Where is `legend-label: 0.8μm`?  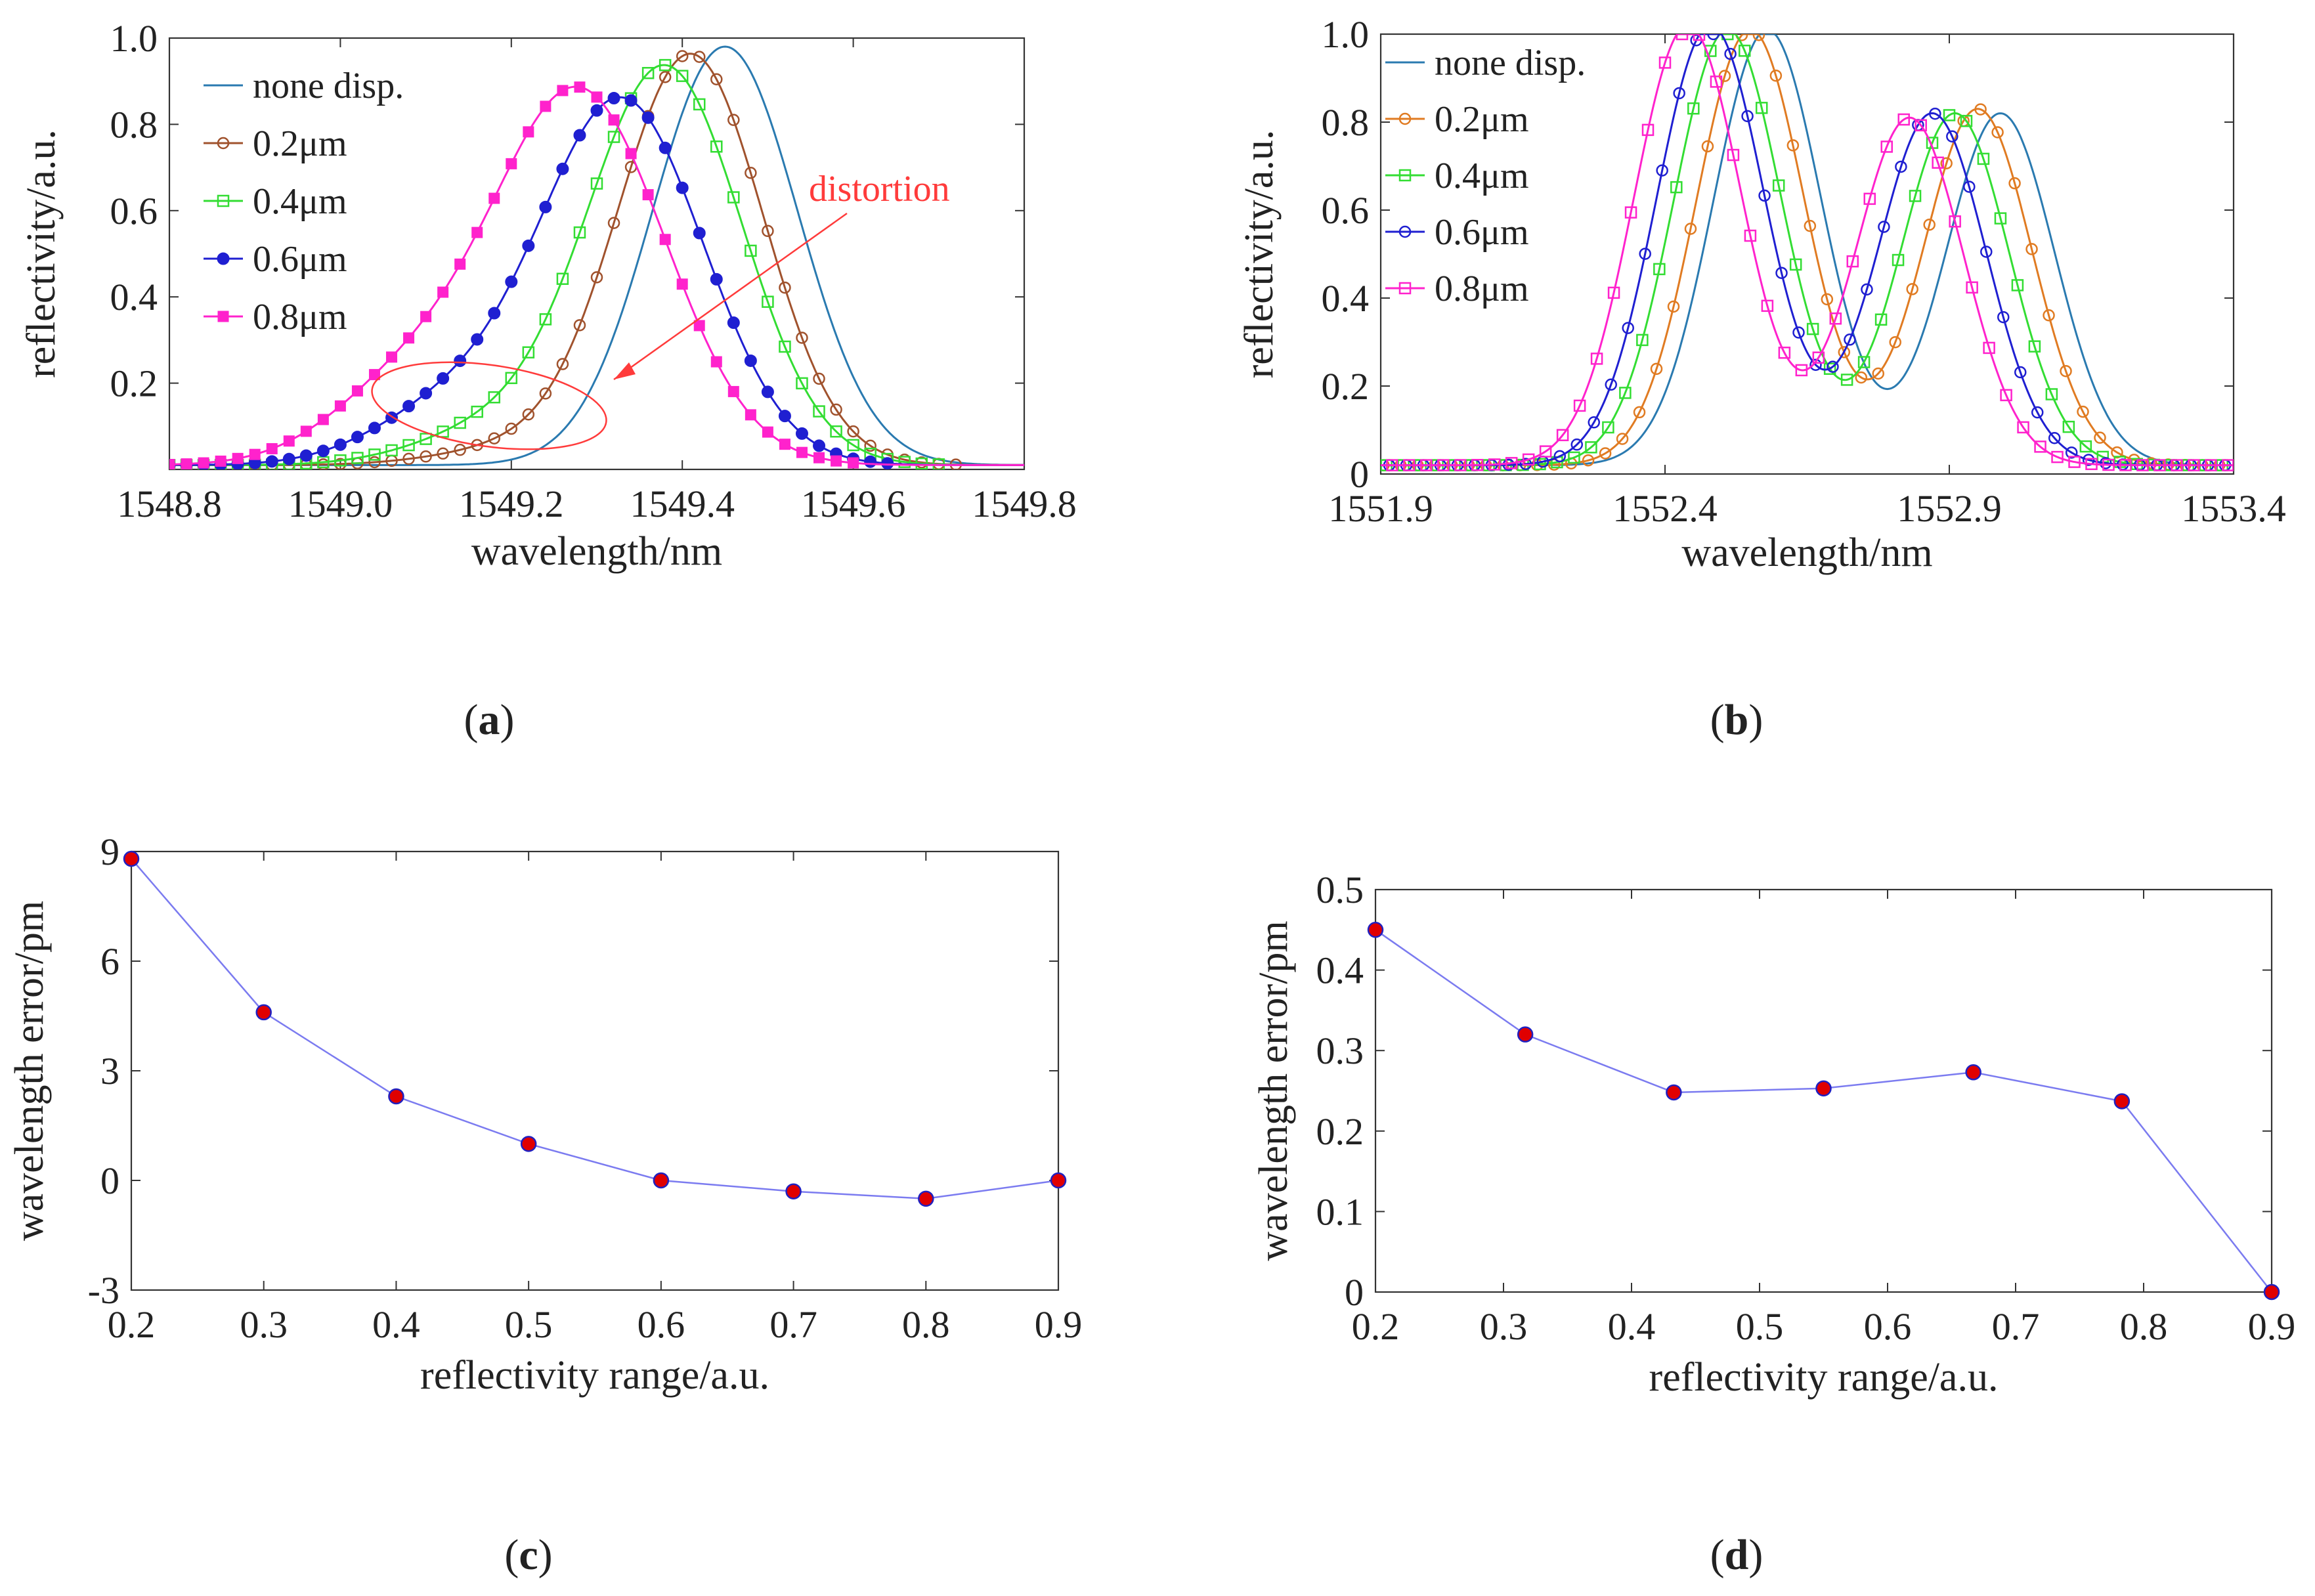 legend-label: 0.8μm is located at coordinates (300, 317).